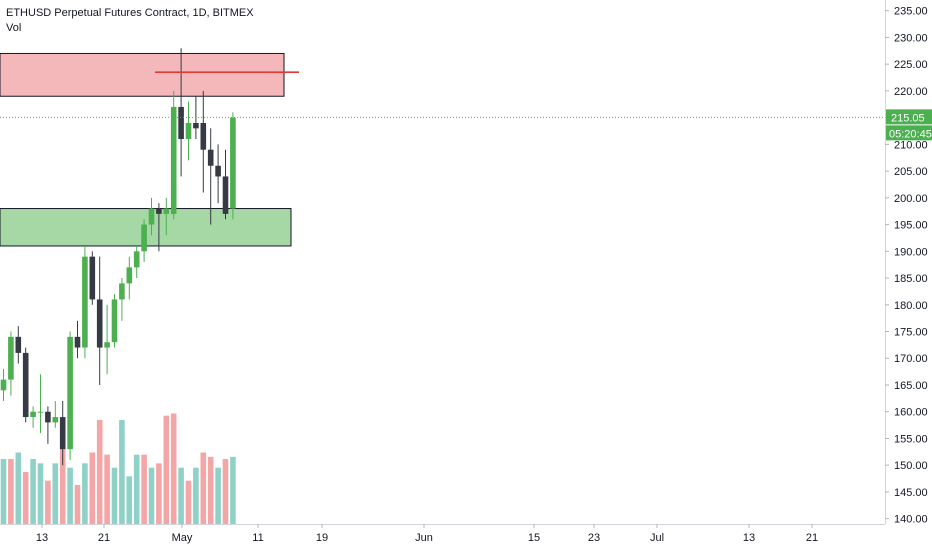  What do you see at coordinates (911, 279) in the screenshot?
I see `y-tick-label: 185.00` at bounding box center [911, 279].